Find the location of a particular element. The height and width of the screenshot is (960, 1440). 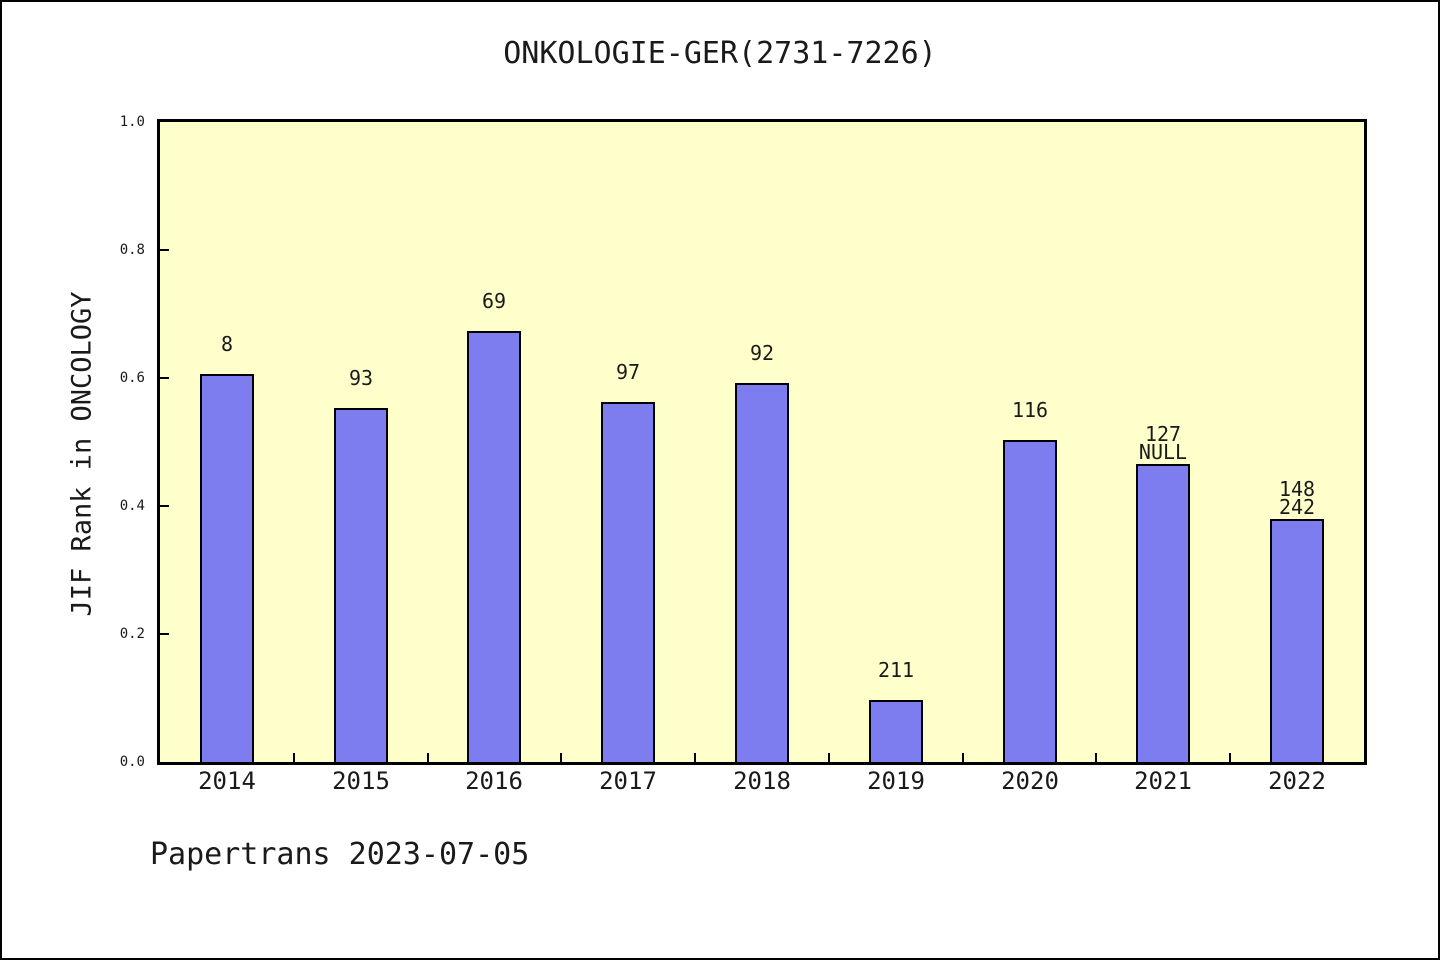

bar-2018 is located at coordinates (762, 572).